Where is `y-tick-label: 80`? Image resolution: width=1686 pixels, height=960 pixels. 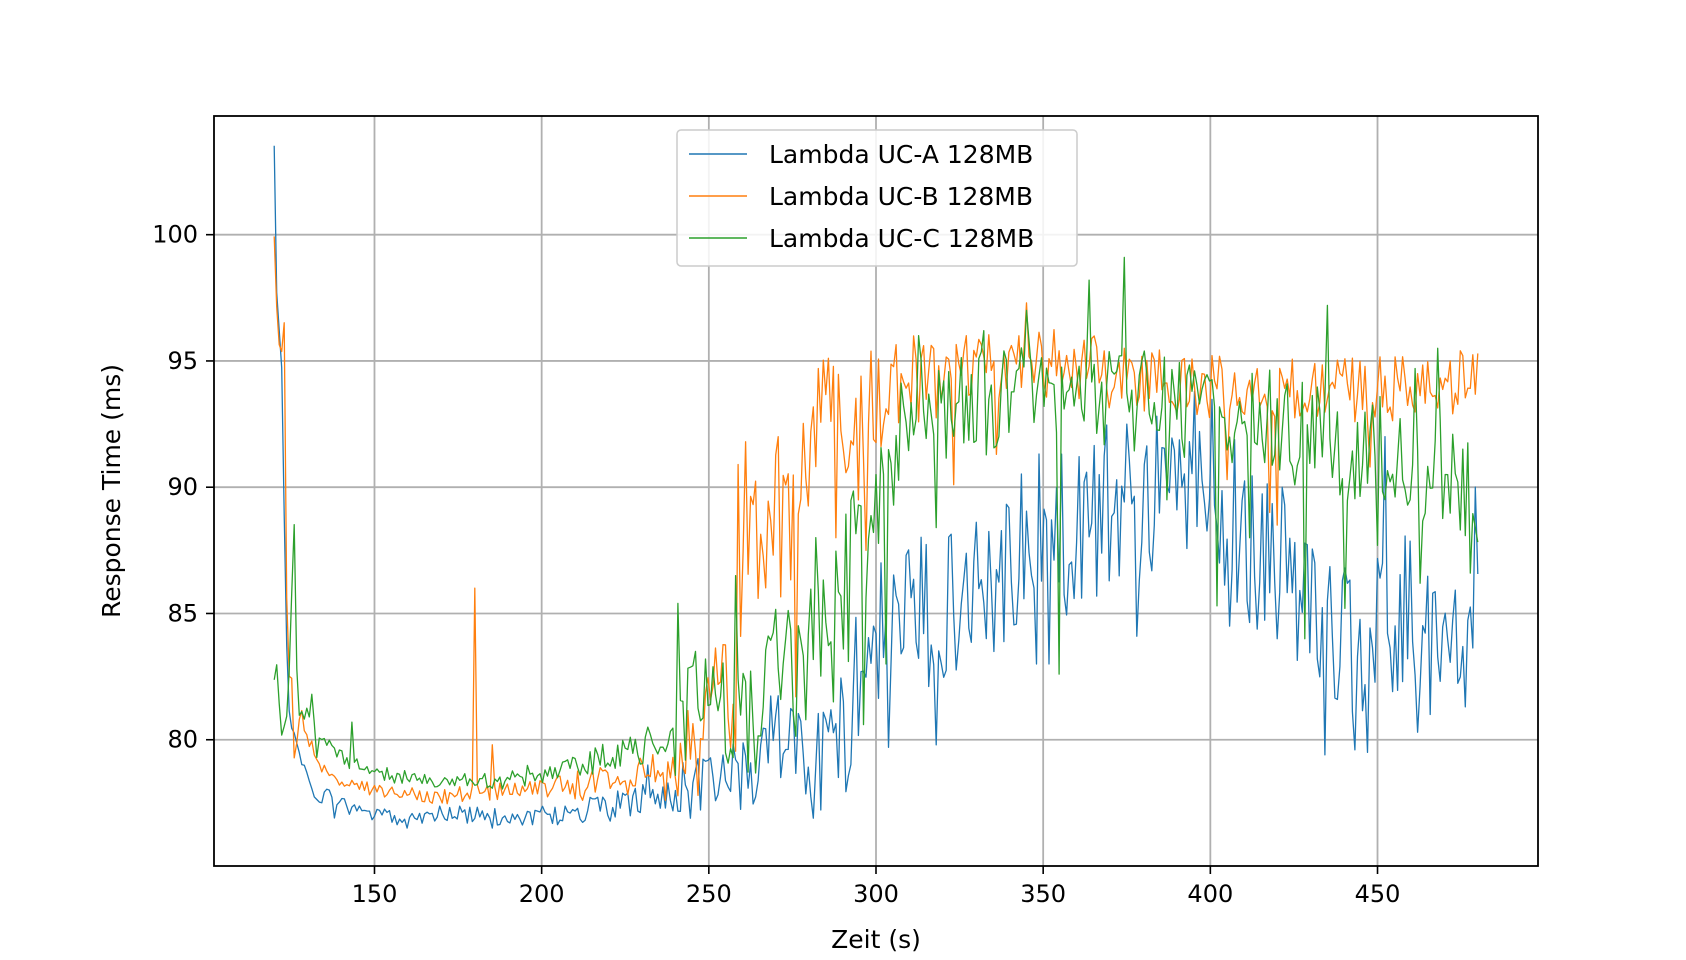
y-tick-label: 80 is located at coordinates (182, 740).